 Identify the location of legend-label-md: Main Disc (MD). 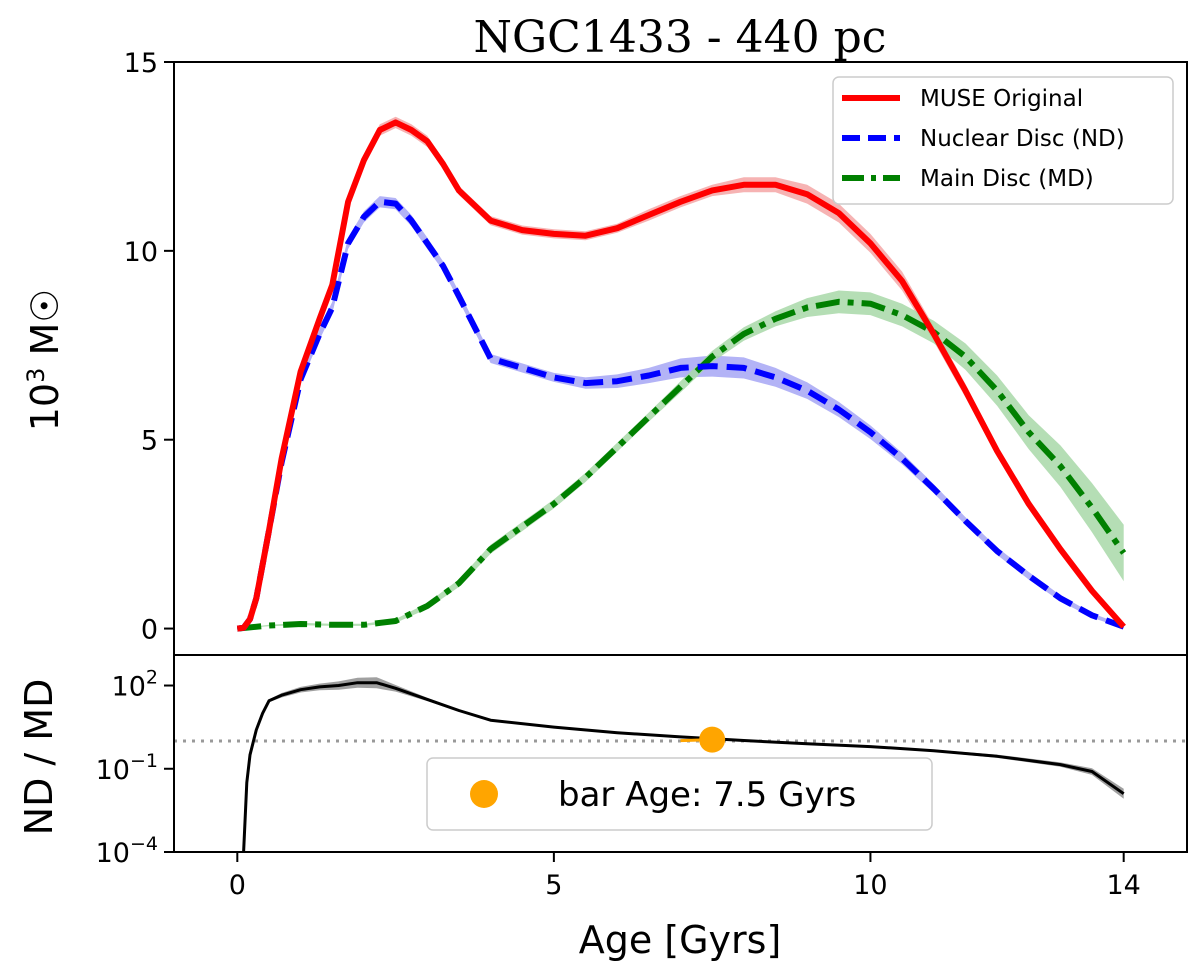
(1007, 179).